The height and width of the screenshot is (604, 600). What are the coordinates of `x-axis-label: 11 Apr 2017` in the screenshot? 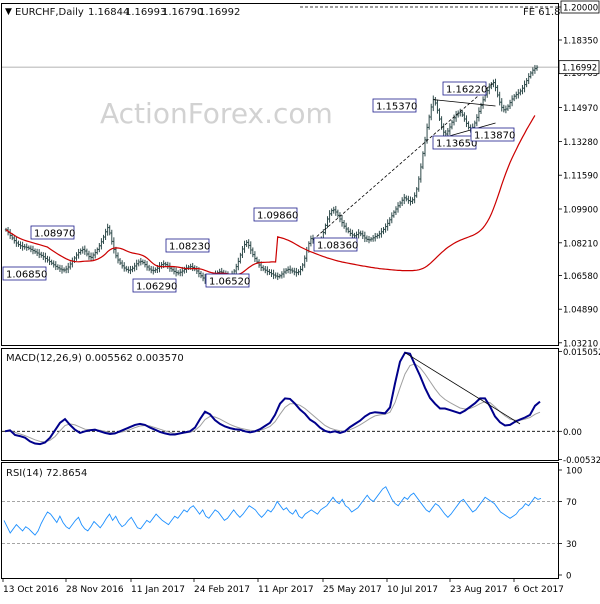 It's located at (286, 590).